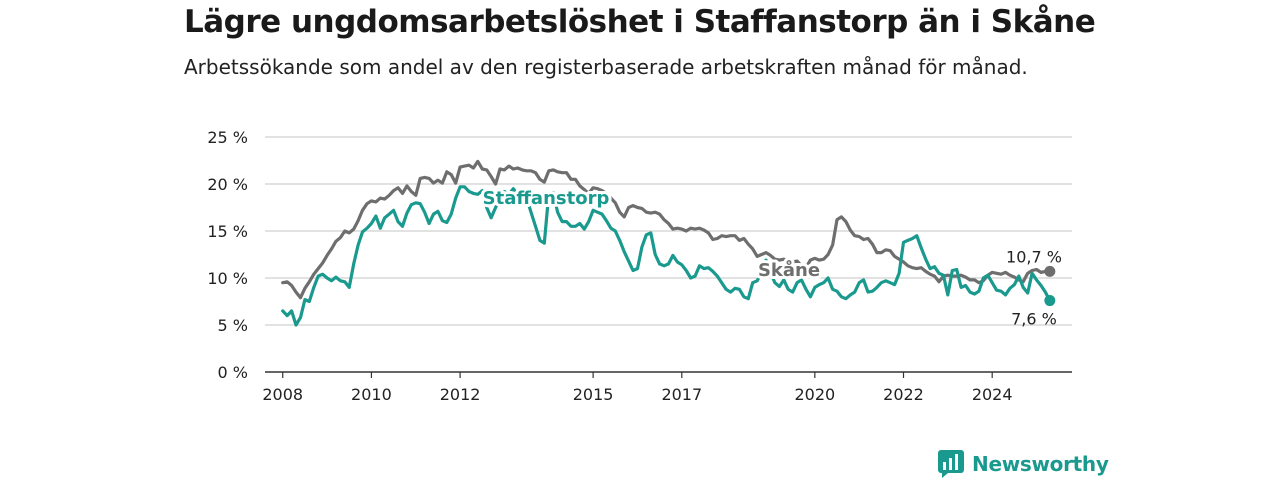  What do you see at coordinates (227, 278) in the screenshot?
I see `y-tick-label: 10 %` at bounding box center [227, 278].